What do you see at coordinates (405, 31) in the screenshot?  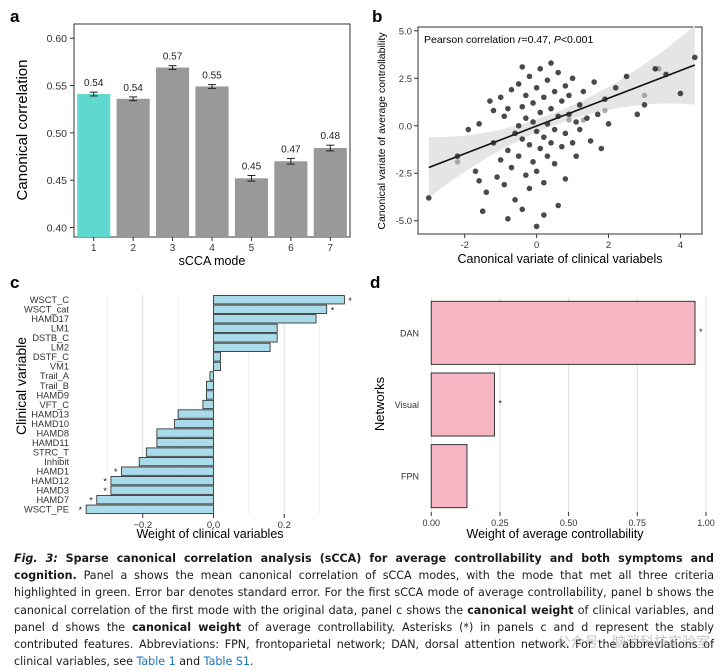 I see `panel-b-y-tick-label: 5.0` at bounding box center [405, 31].